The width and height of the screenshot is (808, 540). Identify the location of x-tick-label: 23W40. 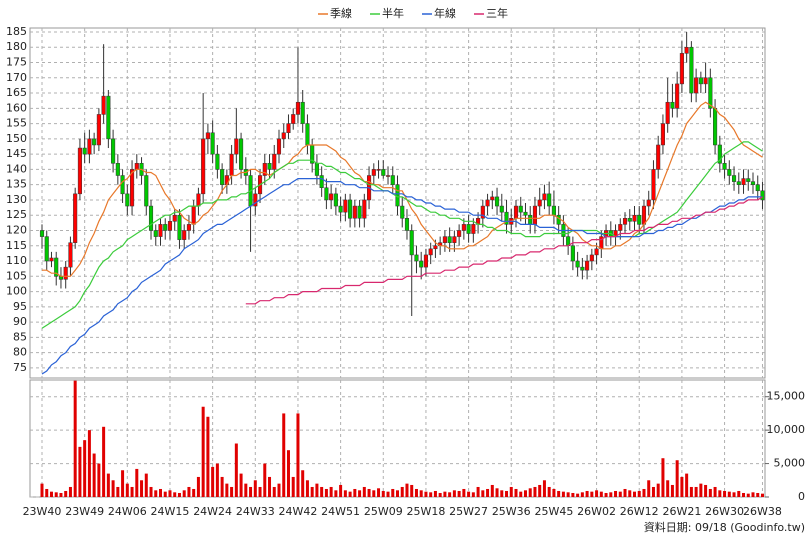
(42, 511).